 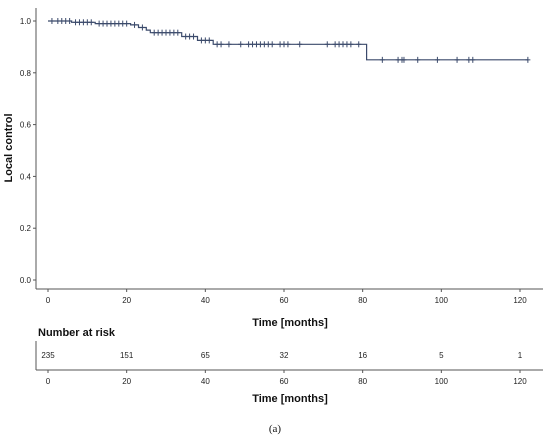 What do you see at coordinates (290, 323) in the screenshot?
I see `x-axis-label: Time [months]` at bounding box center [290, 323].